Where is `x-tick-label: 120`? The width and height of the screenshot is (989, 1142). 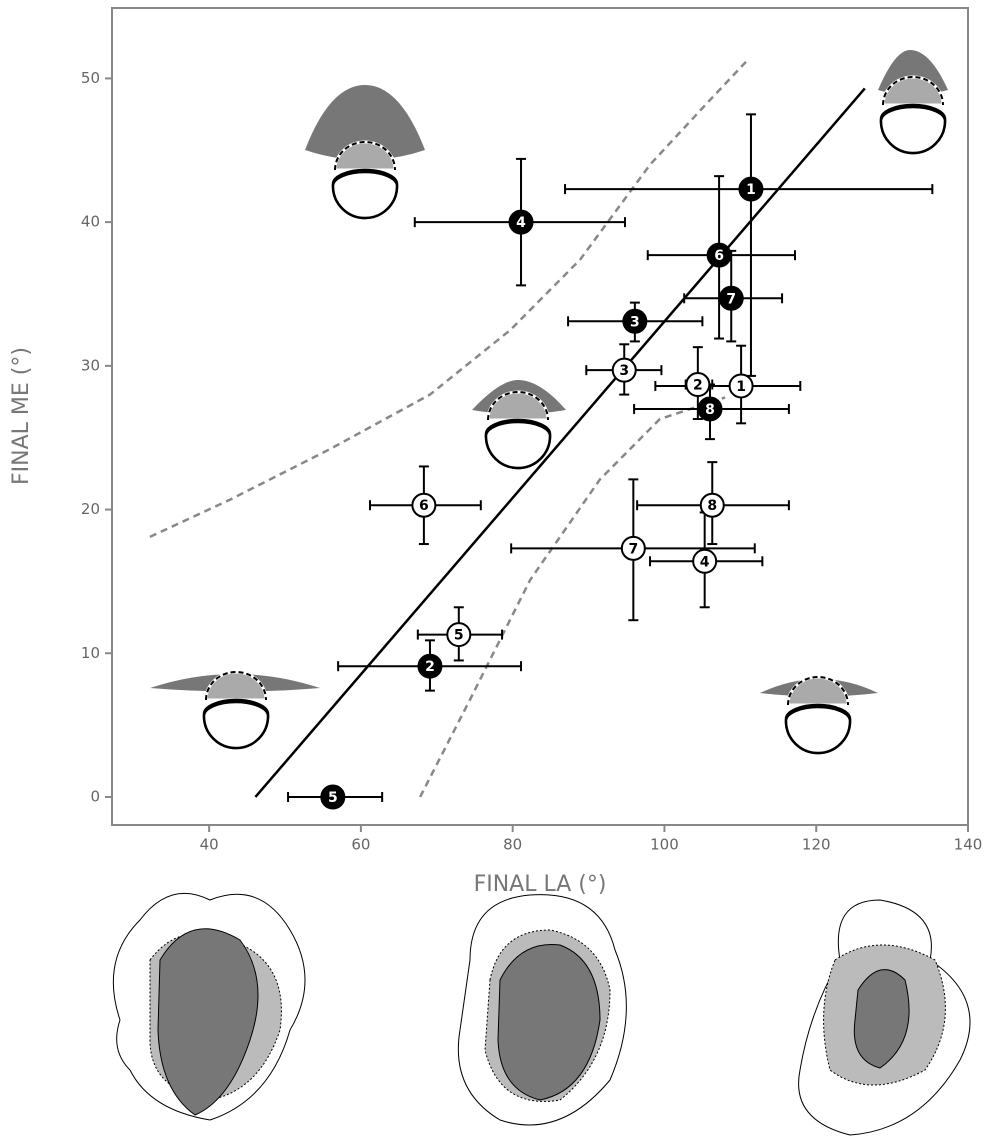
x-tick-label: 120 is located at coordinates (816, 845).